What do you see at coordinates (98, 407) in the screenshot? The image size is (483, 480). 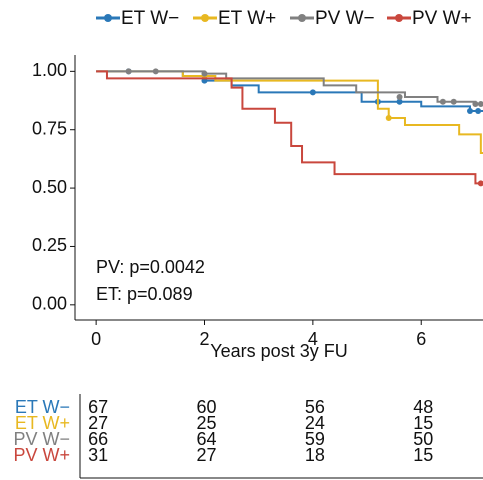 I see `risk-count: 67` at bounding box center [98, 407].